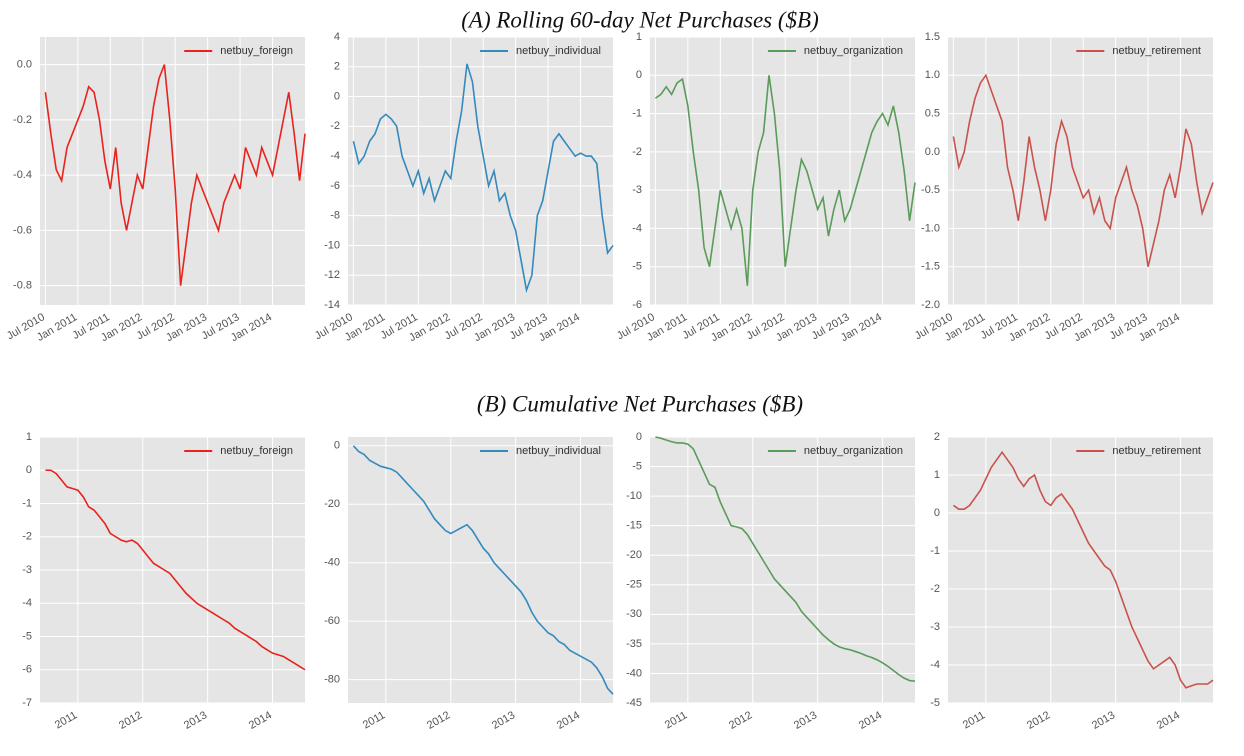 The width and height of the screenshot is (1244, 756). I want to click on y-tick-label: 1.0, so click(932, 75).